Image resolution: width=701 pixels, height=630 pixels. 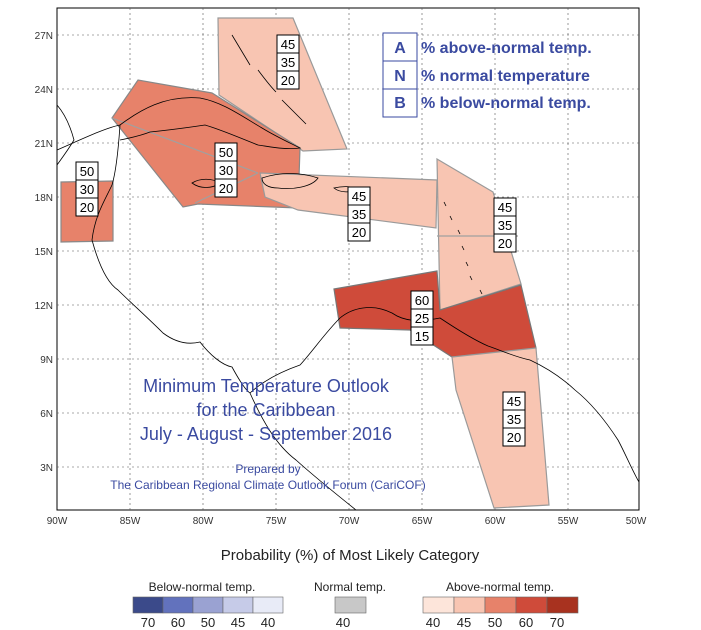 I want to click on lat-tick: 6N, so click(x=46, y=414).